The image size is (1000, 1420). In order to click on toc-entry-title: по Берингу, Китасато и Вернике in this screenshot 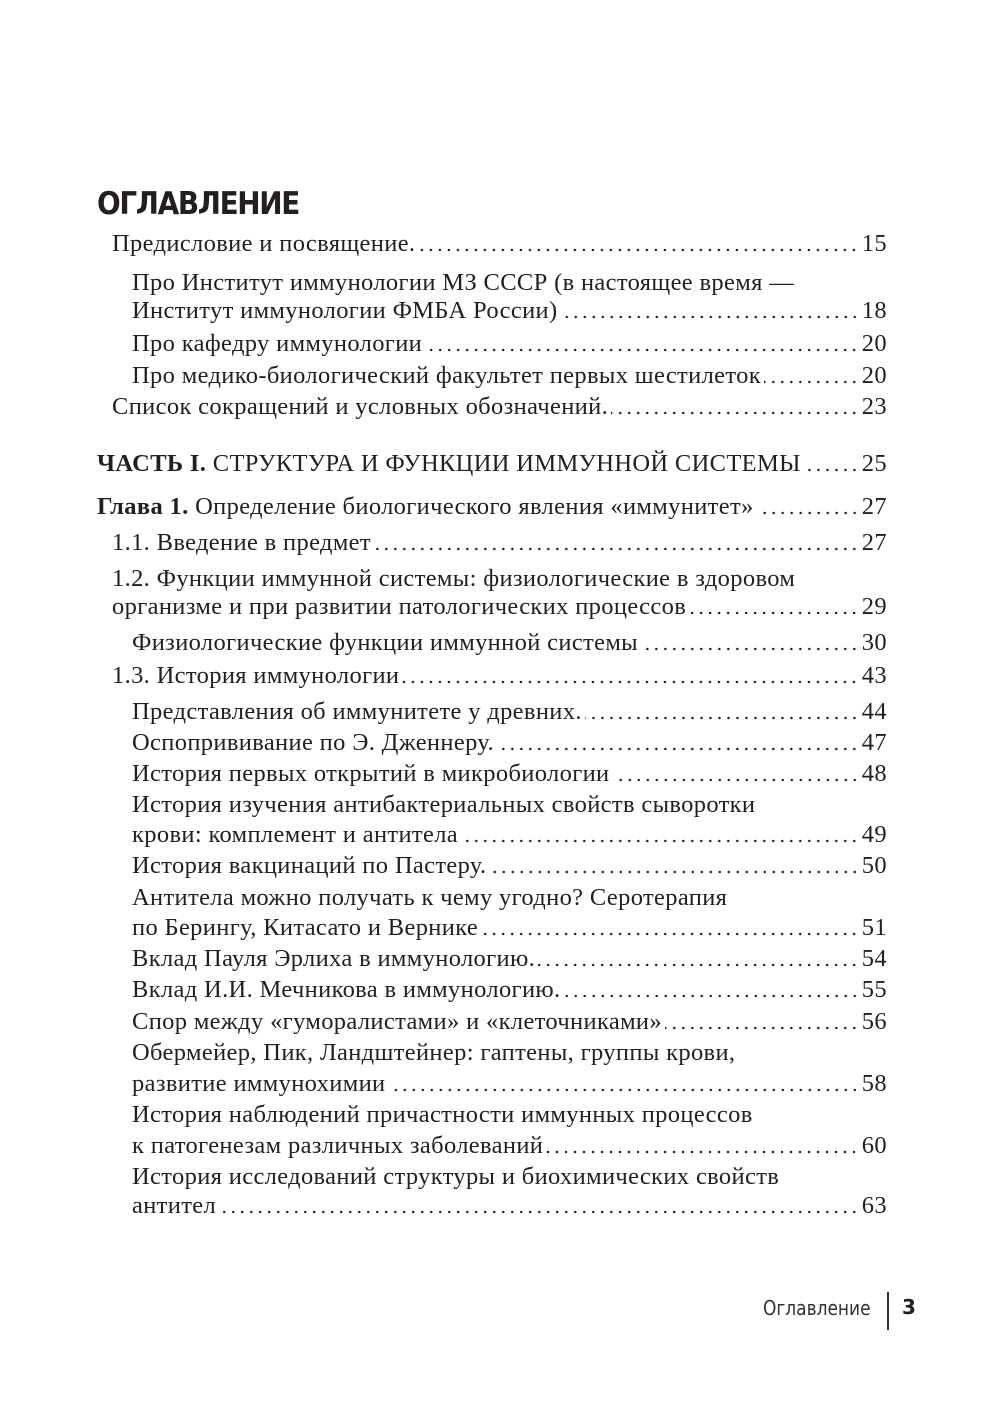, I will do `click(305, 928)`.